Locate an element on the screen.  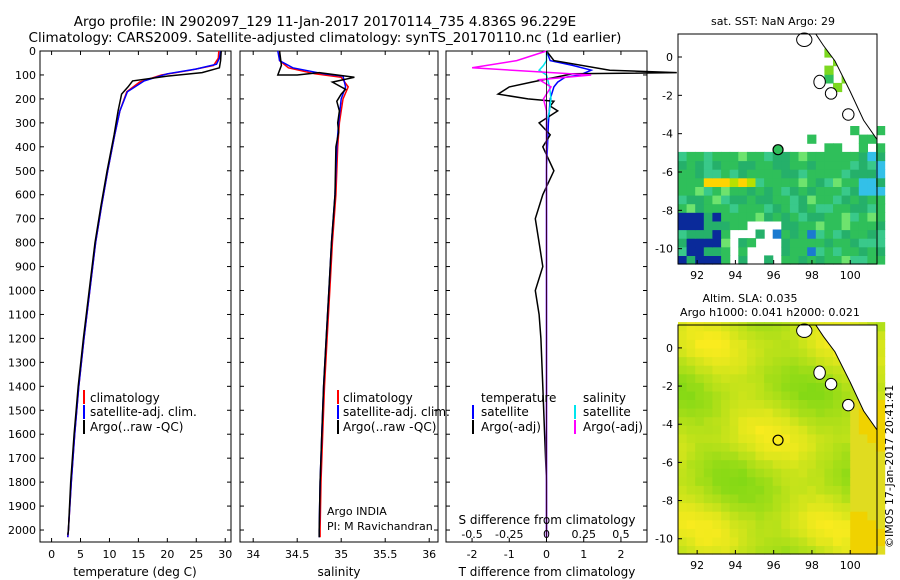
island-outline is located at coordinates (804, 39).